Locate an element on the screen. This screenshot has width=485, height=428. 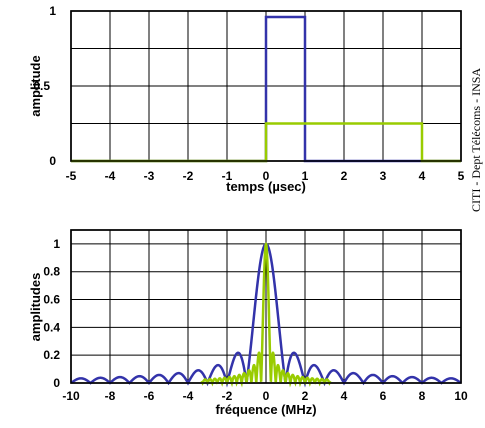
time-x-axis-label: temps (µsec) is located at coordinates (266, 186).